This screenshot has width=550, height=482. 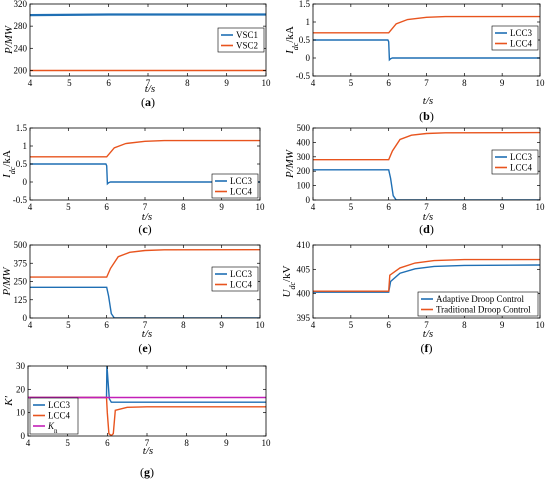 What do you see at coordinates (292, 40) in the screenshot?
I see `y-axis-label: Idc/kA` at bounding box center [292, 40].